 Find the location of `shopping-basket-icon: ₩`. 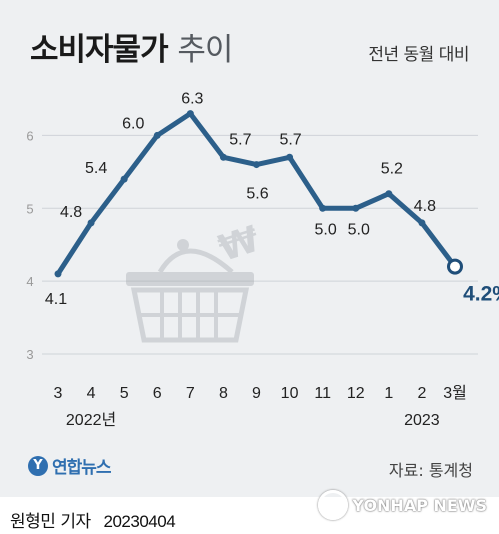

shopping-basket-icon: ₩ is located at coordinates (195, 281).